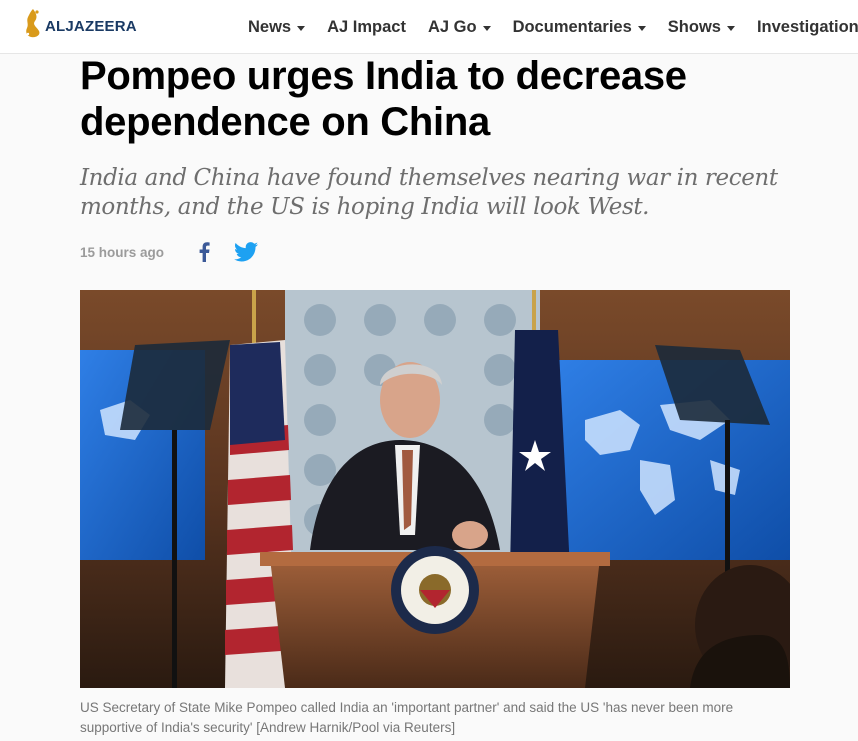  Describe the element at coordinates (33, 23) in the screenshot. I see `aljazeera-calligraphy-icon` at that location.